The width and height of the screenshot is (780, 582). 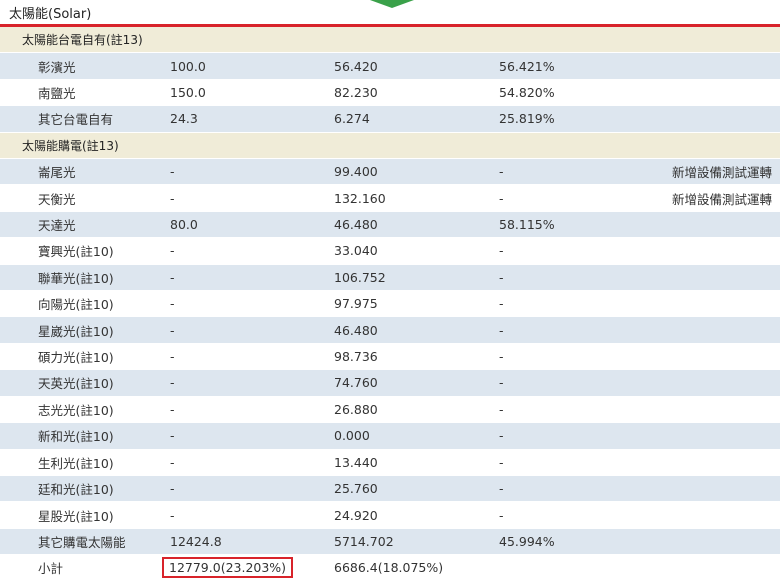 I want to click on plant-name: 天英光(註10), so click(x=85, y=383).